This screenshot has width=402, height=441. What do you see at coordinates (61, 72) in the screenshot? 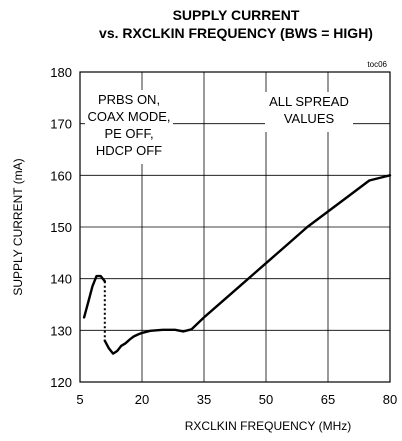
I see `y-tick-label-6: 180` at bounding box center [61, 72].